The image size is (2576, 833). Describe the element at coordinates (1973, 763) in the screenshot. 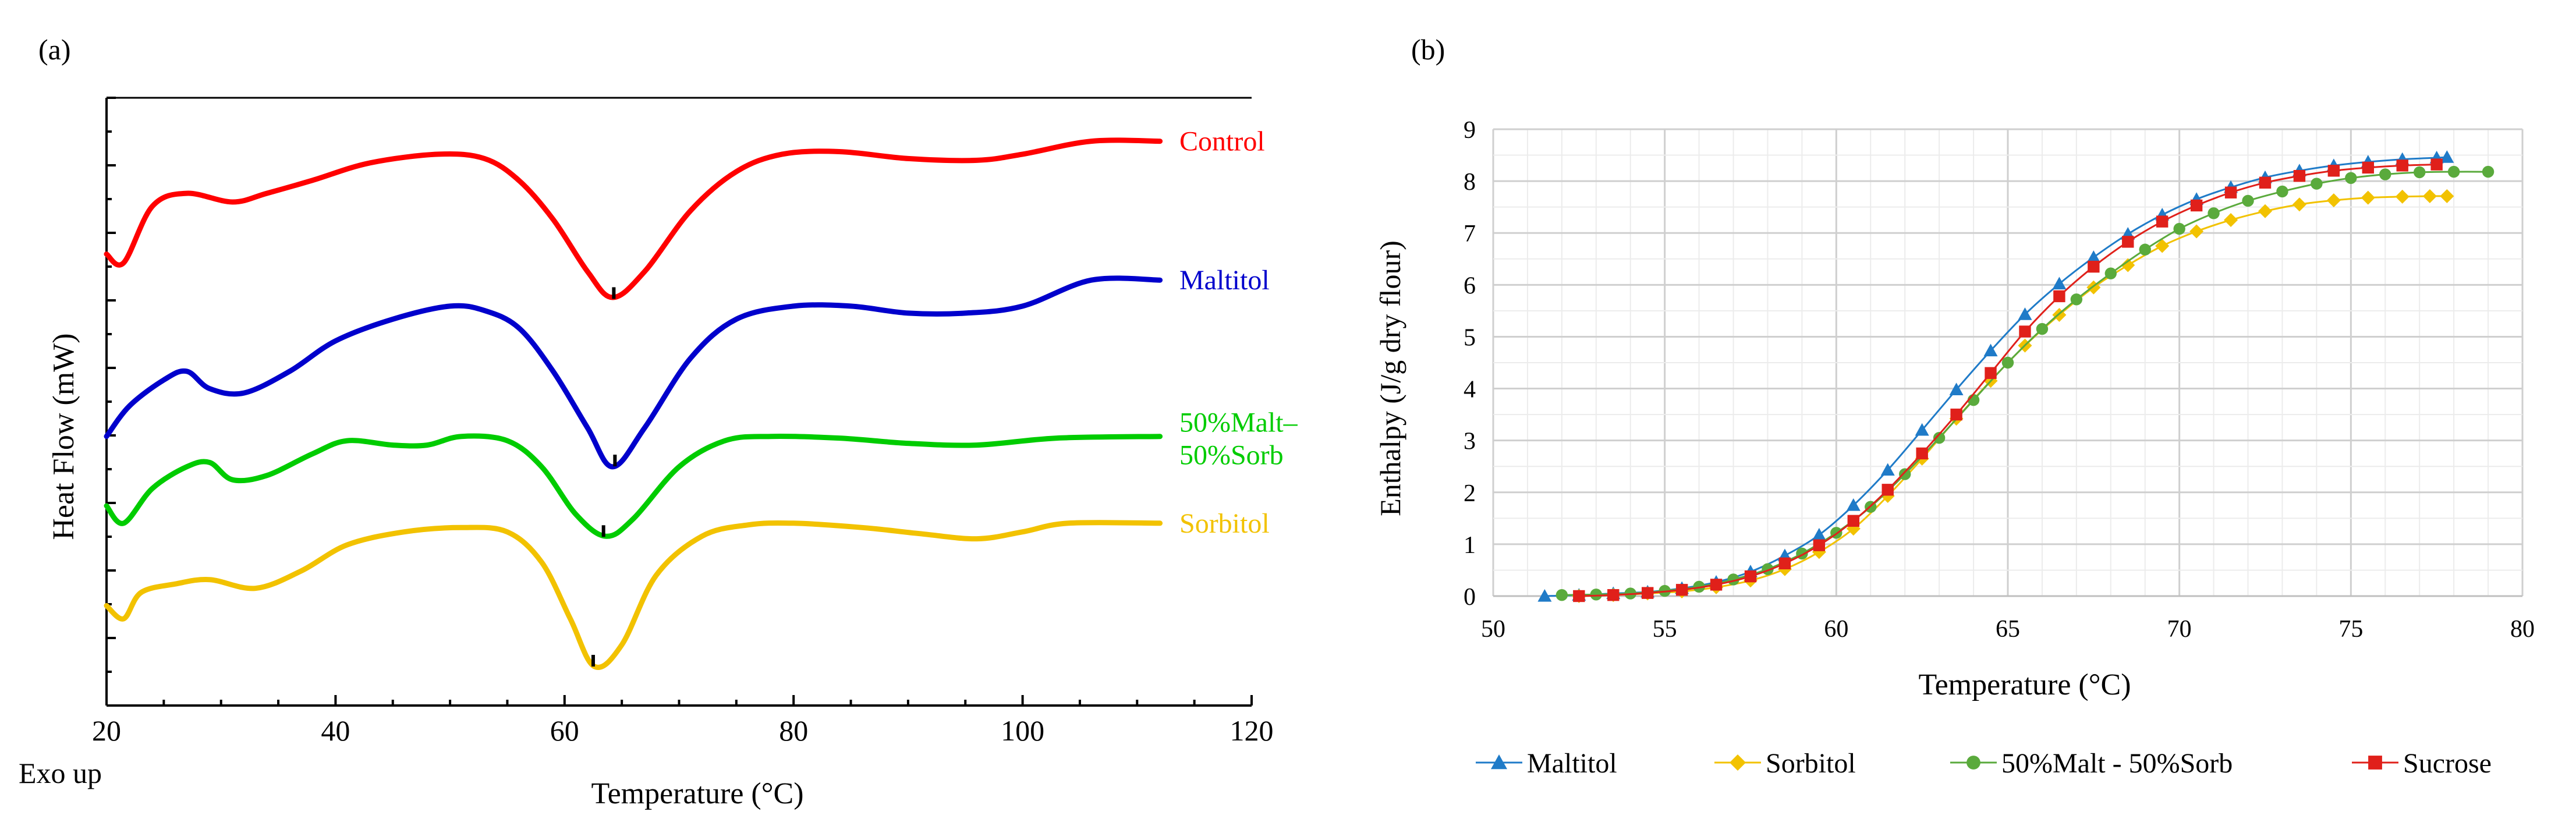

I see `legend-marker-50-malt-50-sorb` at that location.